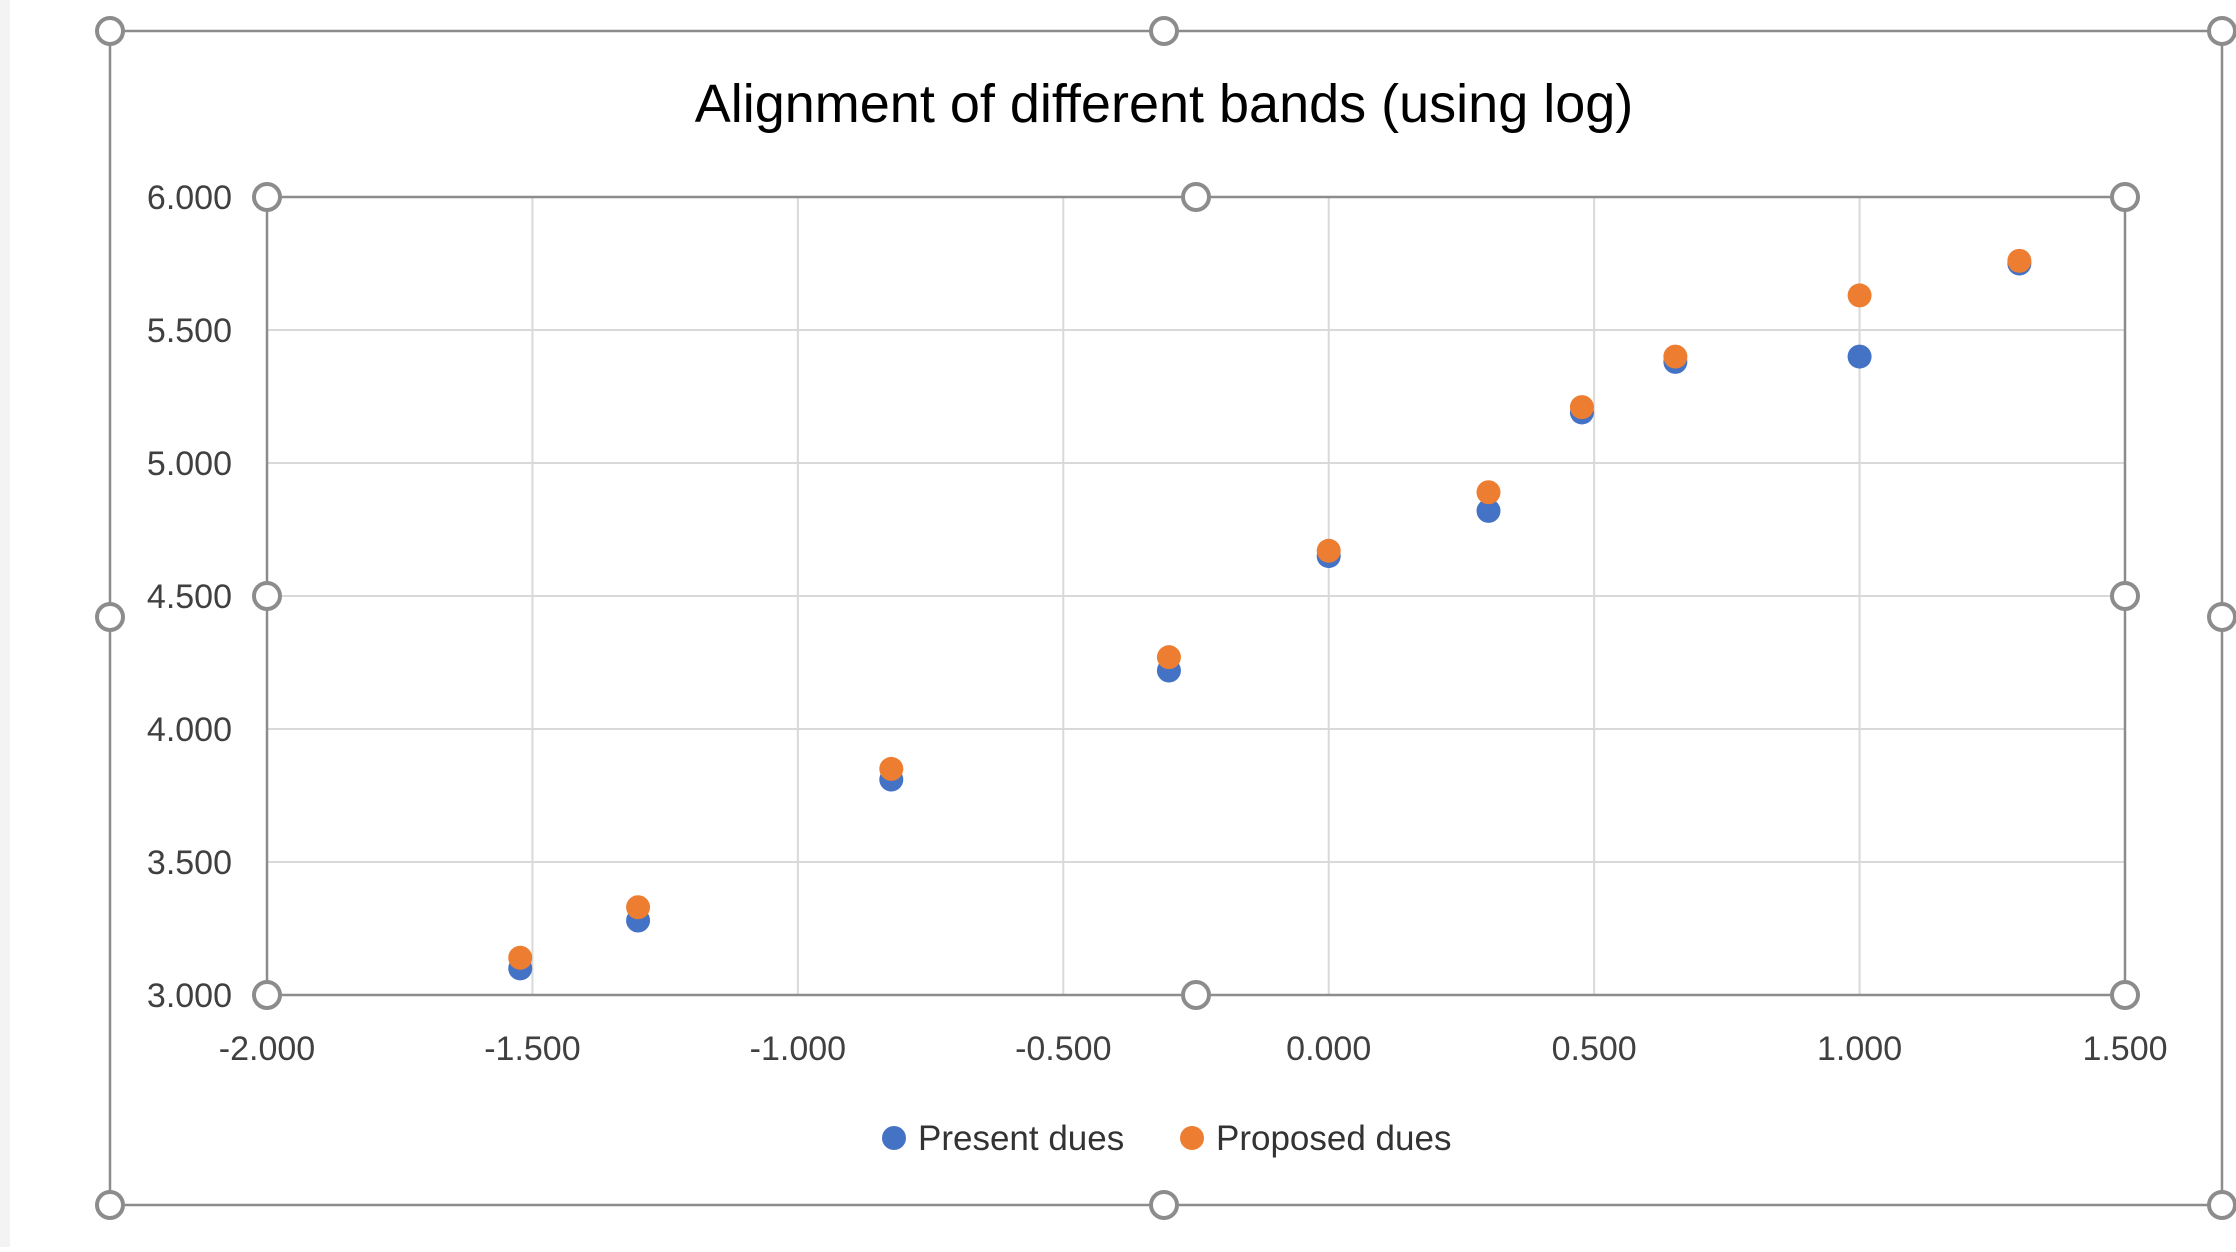 The height and width of the screenshot is (1252, 2236). I want to click on y-tick-label: 5.500, so click(189, 331).